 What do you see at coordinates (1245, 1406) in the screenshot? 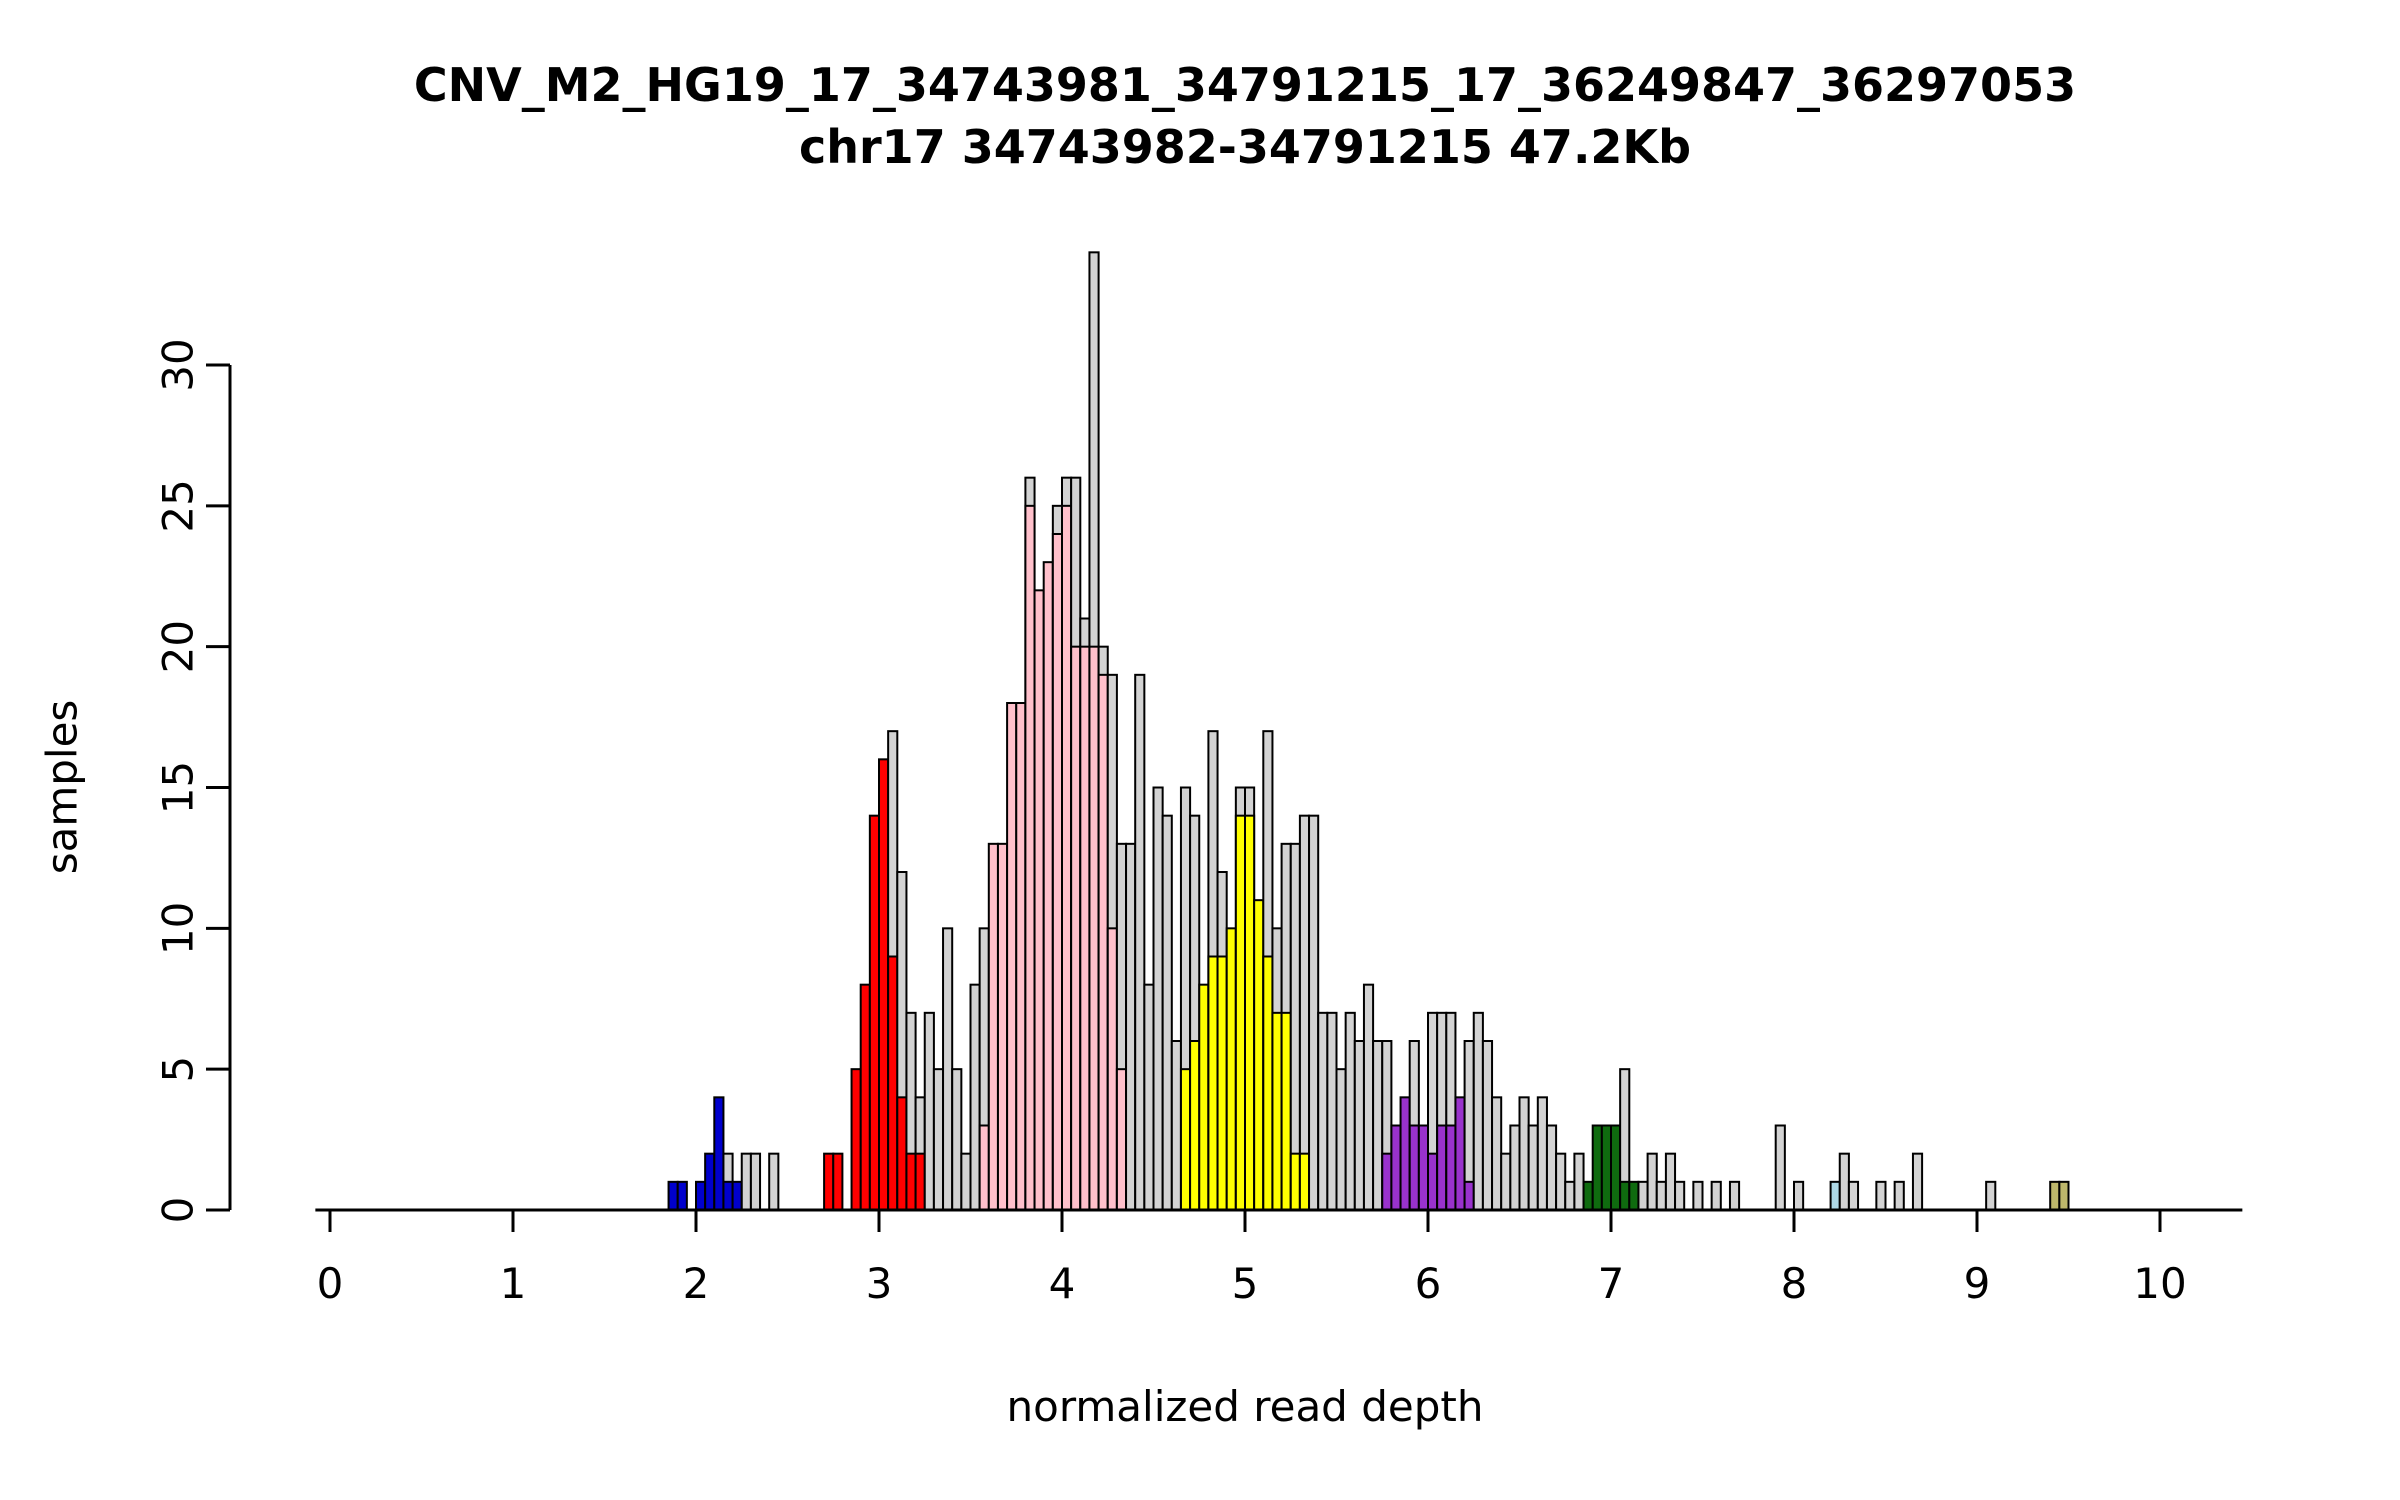
I see `x-axis-label: normalized read depth` at bounding box center [1245, 1406].